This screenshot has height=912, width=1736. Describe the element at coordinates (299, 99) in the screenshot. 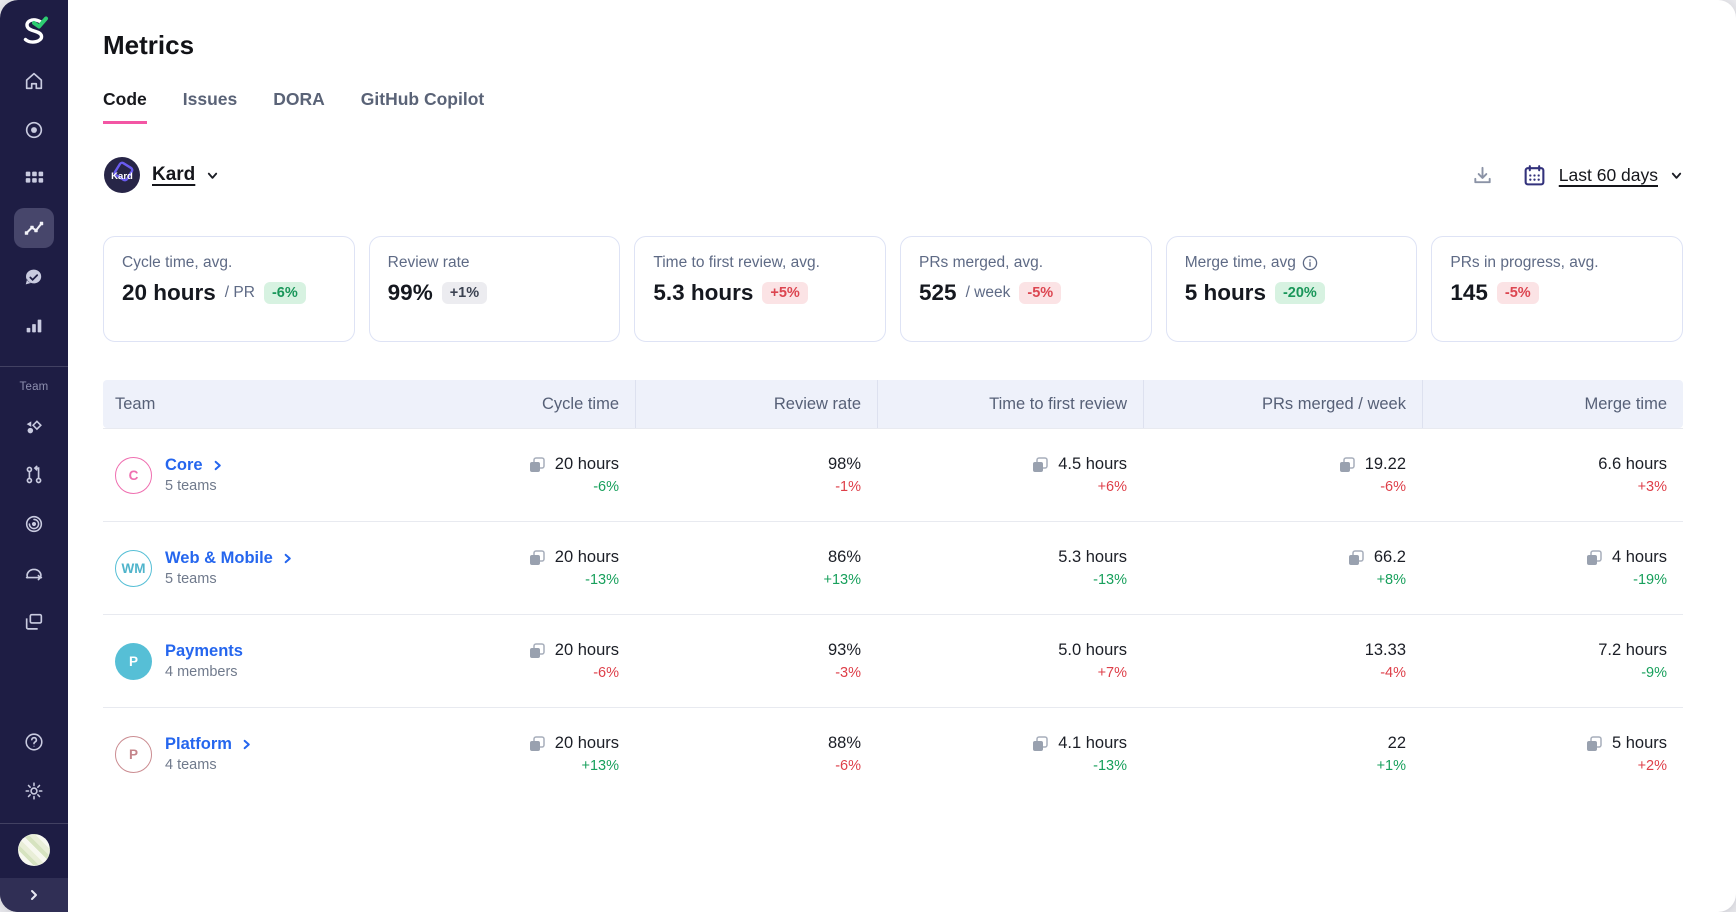

I see `tab-dora: DORA` at that location.